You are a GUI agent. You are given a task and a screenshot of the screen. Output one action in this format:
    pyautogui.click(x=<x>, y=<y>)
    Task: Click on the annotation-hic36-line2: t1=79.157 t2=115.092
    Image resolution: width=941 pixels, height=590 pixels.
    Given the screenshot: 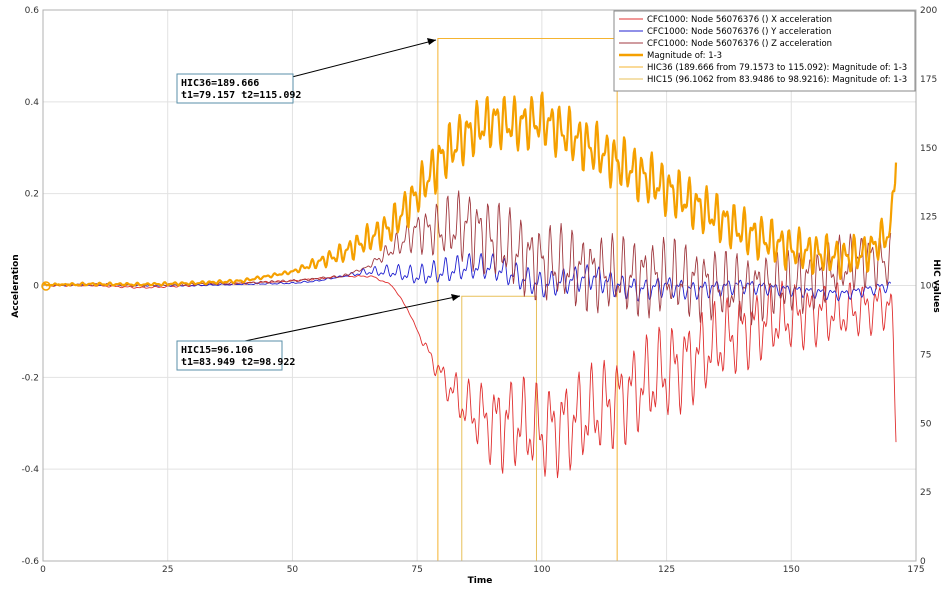 What is the action you would take?
    pyautogui.click(x=241, y=95)
    